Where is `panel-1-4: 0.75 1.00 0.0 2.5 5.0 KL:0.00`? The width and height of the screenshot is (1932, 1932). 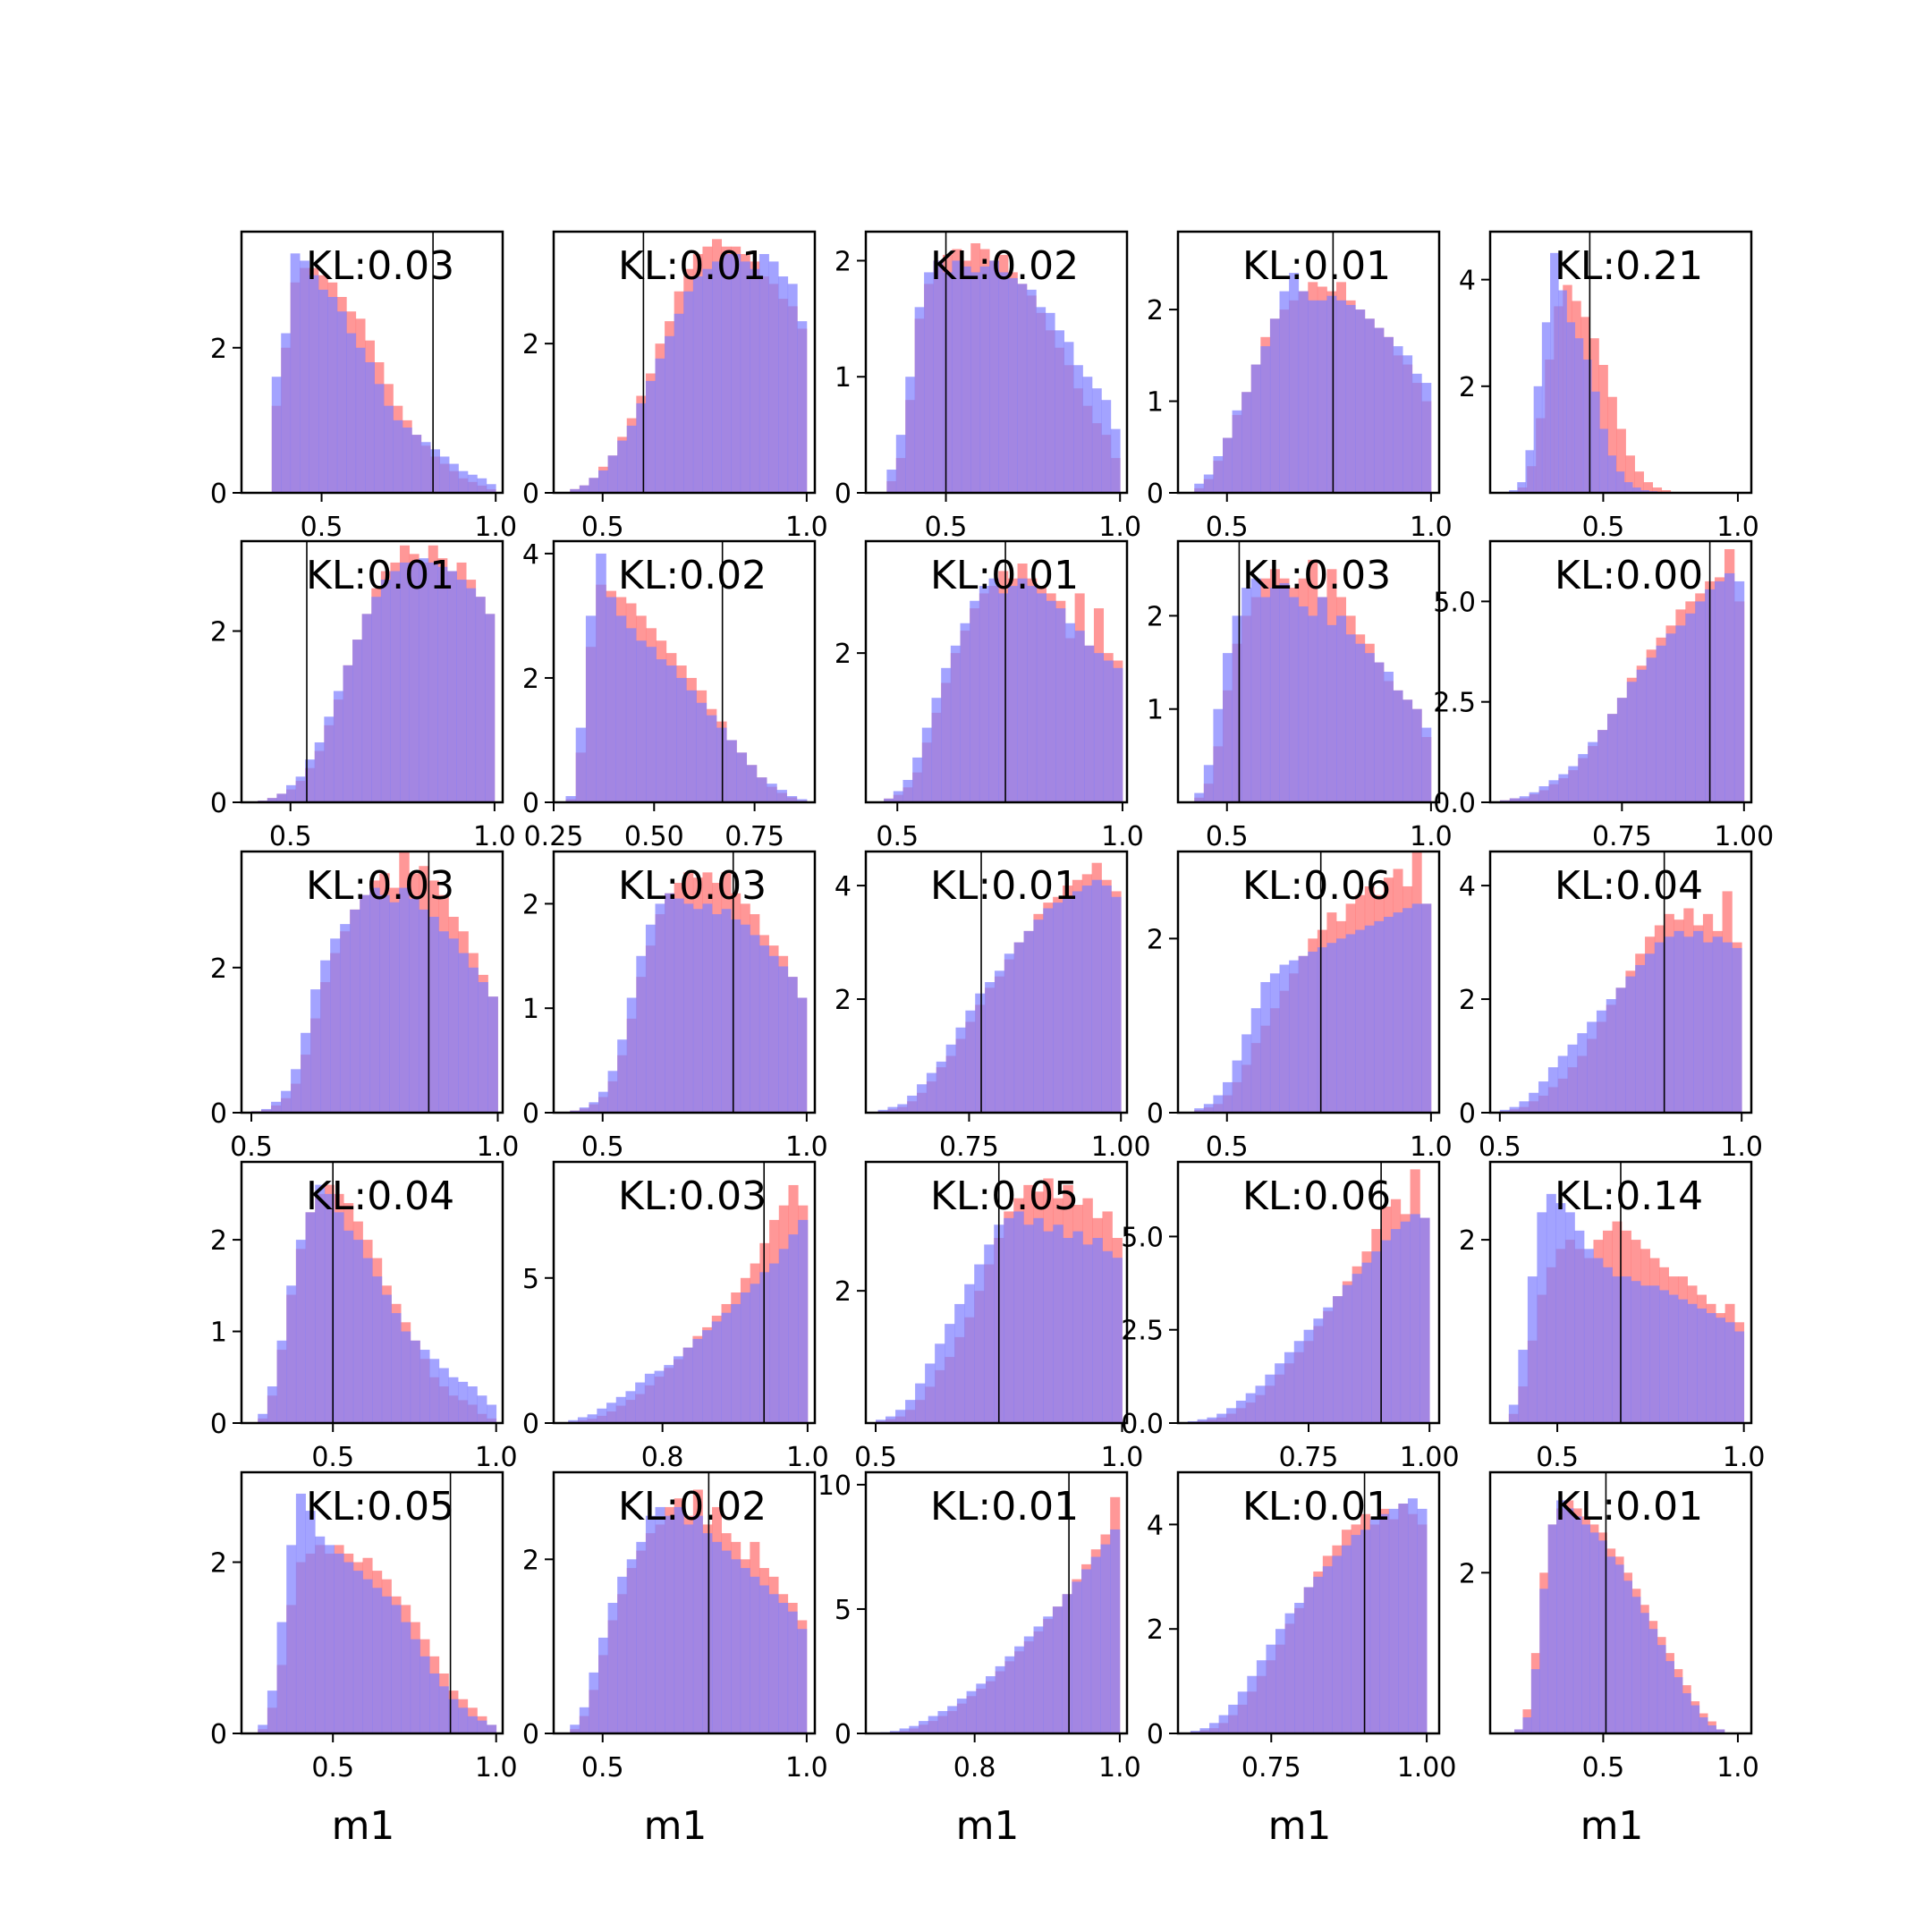 panel-1-4: 0.75 1.00 0.0 2.5 5.0 KL:0.00 is located at coordinates (1603, 695).